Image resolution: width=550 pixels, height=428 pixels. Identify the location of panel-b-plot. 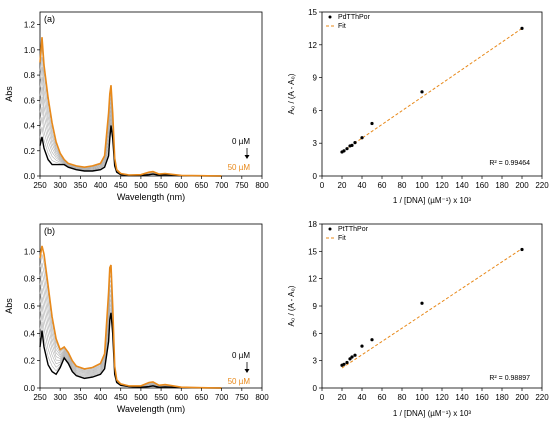
(130, 317).